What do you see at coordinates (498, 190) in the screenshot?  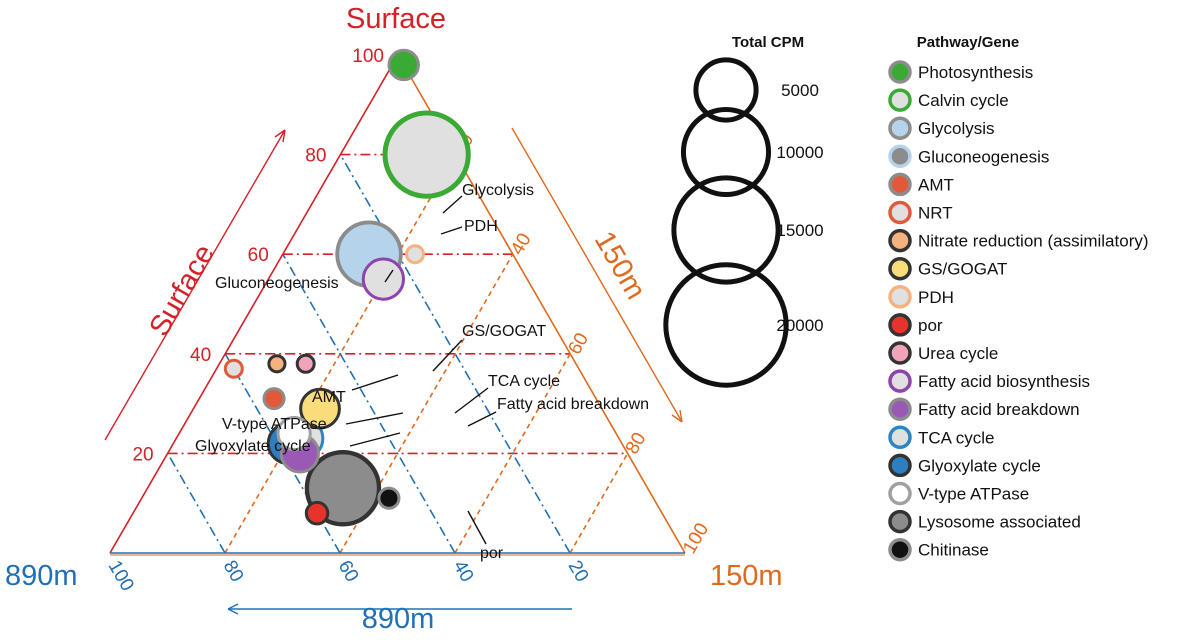 I see `annotation-label: Glycolysis` at bounding box center [498, 190].